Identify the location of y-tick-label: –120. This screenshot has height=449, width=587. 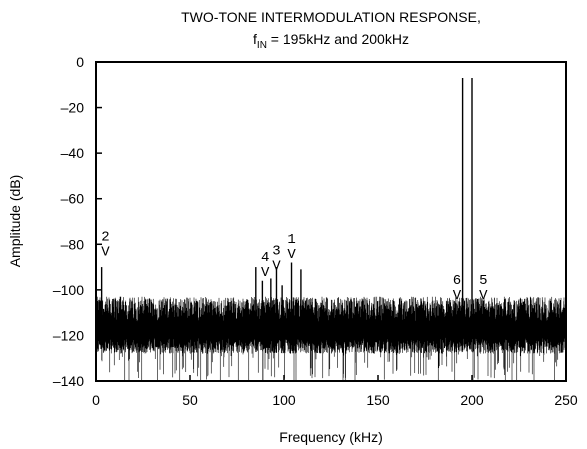
(68, 335).